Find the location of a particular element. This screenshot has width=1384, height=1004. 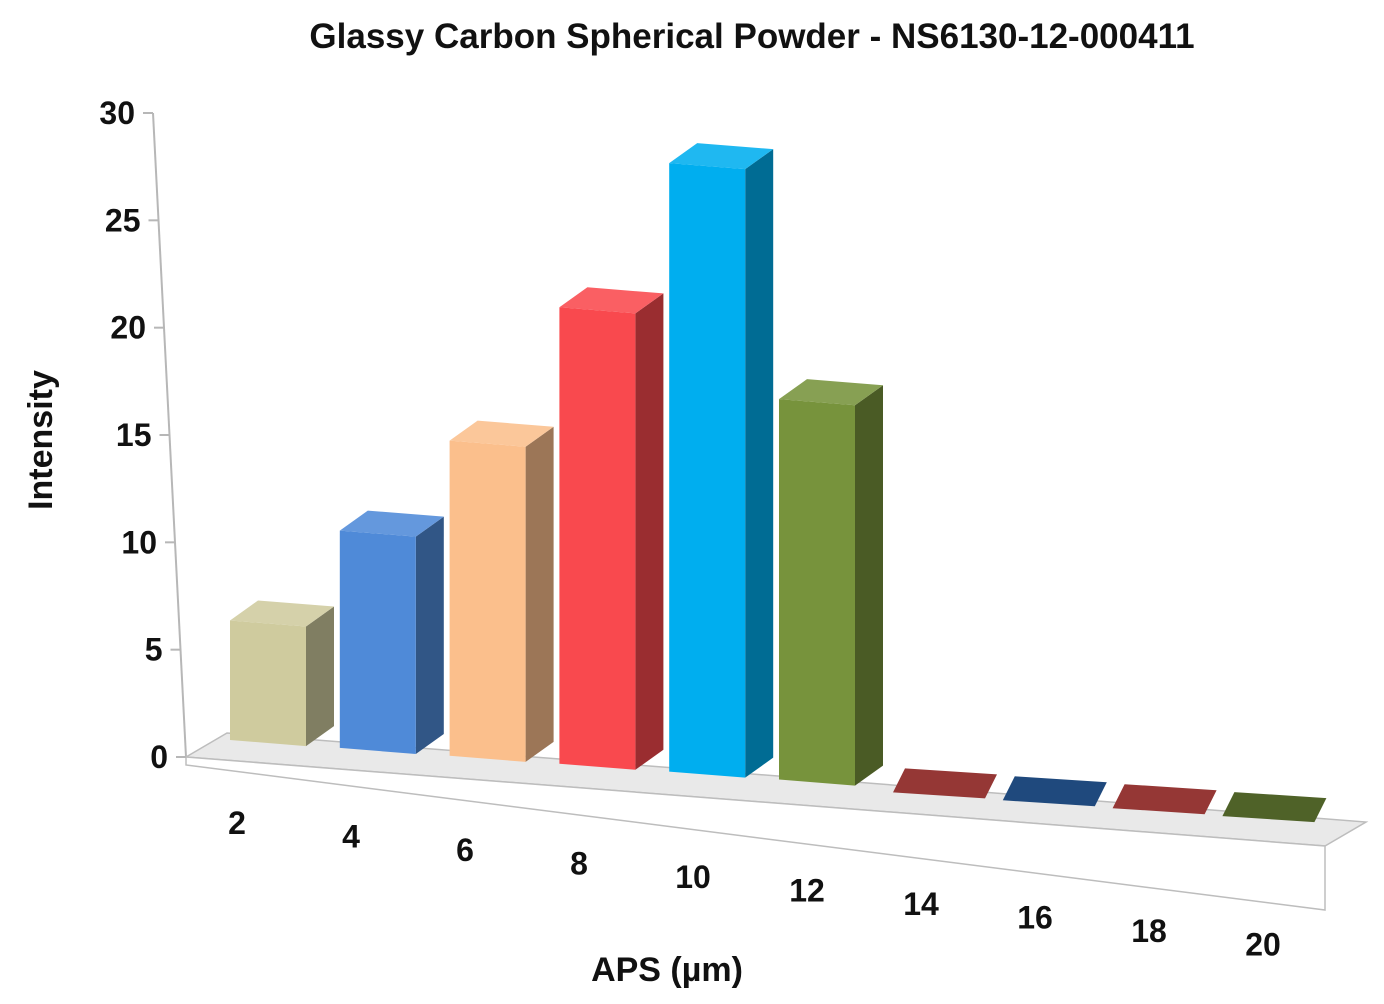

floor-front is located at coordinates (755, 833).